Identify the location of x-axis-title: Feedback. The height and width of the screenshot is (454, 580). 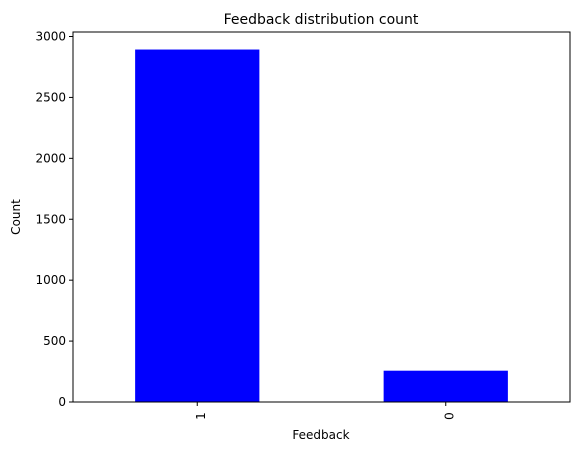
(320, 435).